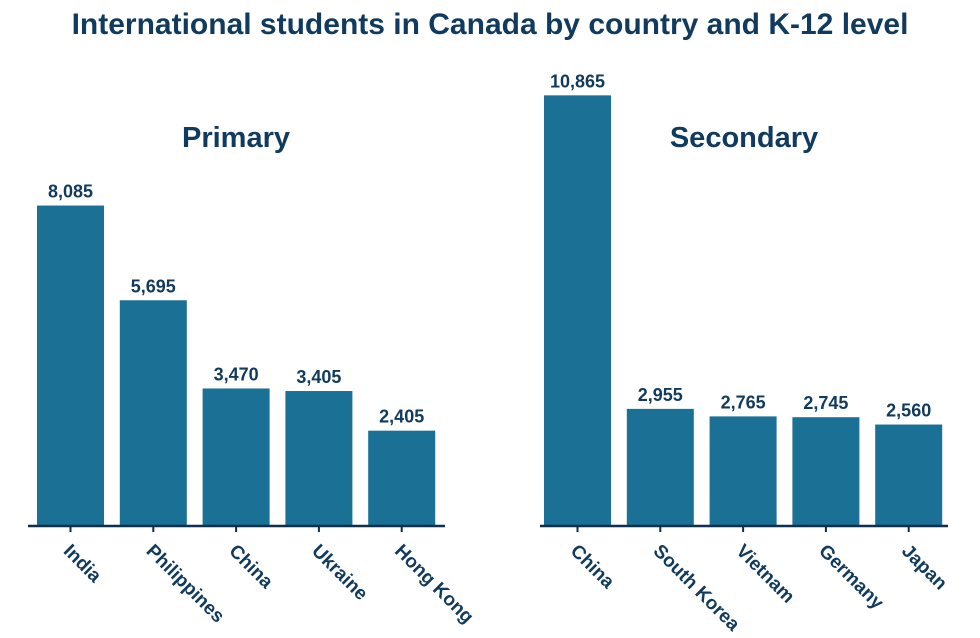 This screenshot has height=638, width=980. I want to click on data-label: 2,405, so click(401, 417).